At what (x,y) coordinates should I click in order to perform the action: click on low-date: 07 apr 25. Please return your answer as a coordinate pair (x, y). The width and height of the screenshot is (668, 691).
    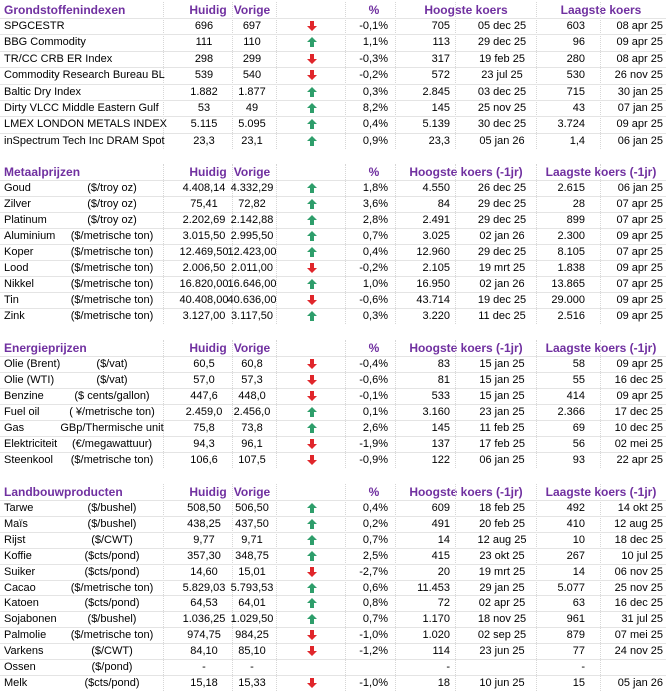
    Looking at the image, I should click on (639, 284).